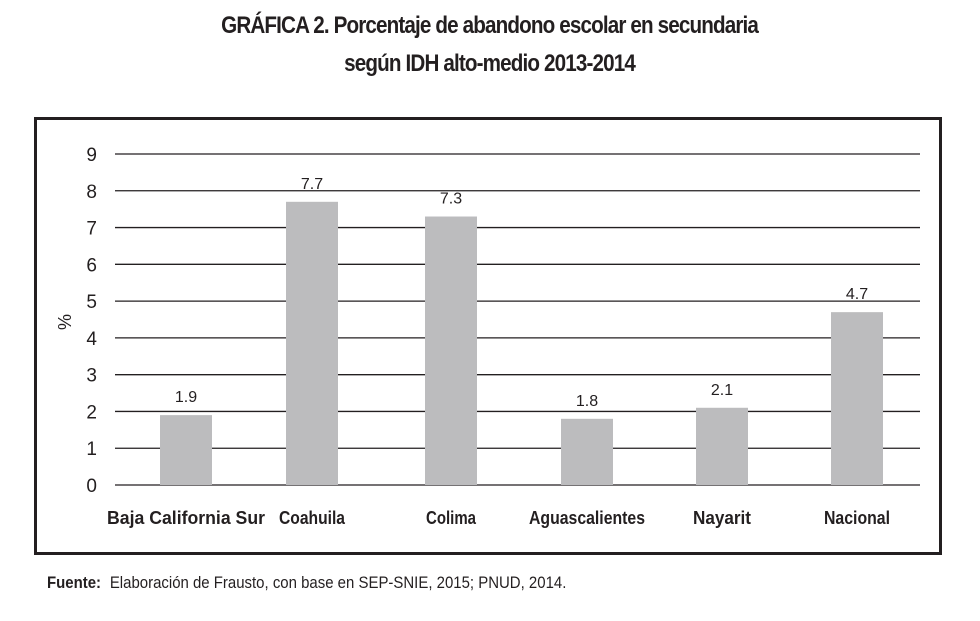  I want to click on data-label: 7.3, so click(451, 199).